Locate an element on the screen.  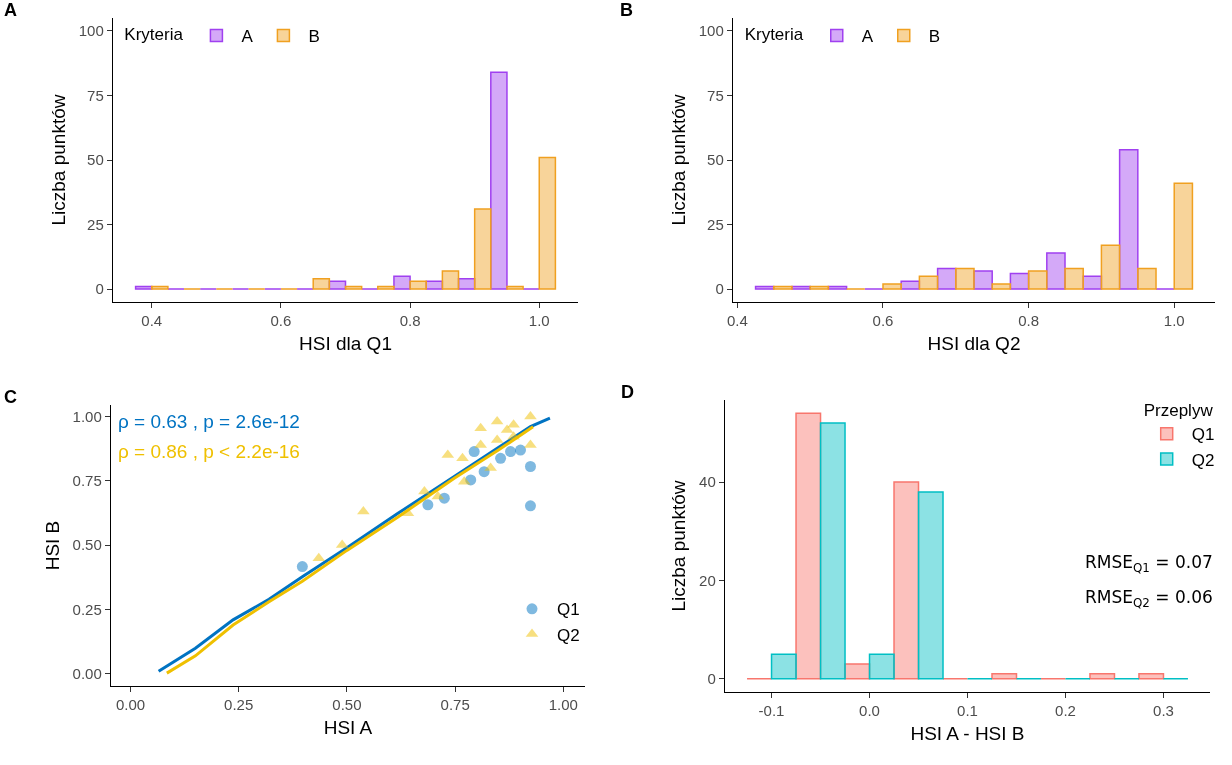
x-axis-title: HSI A is located at coordinates (348, 727).